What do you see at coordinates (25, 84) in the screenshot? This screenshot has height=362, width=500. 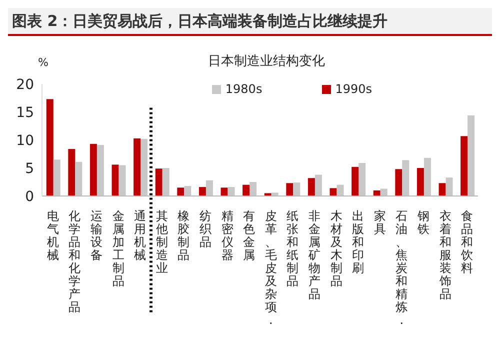 I see `y-tick-label: 20` at bounding box center [25, 84].